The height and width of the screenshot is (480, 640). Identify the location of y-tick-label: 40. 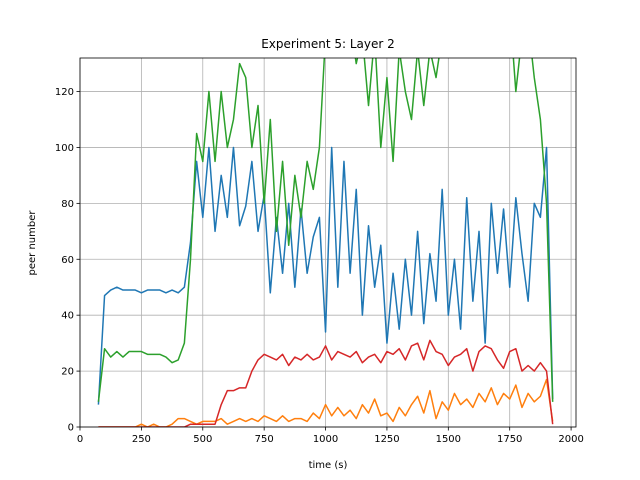
(67, 316).